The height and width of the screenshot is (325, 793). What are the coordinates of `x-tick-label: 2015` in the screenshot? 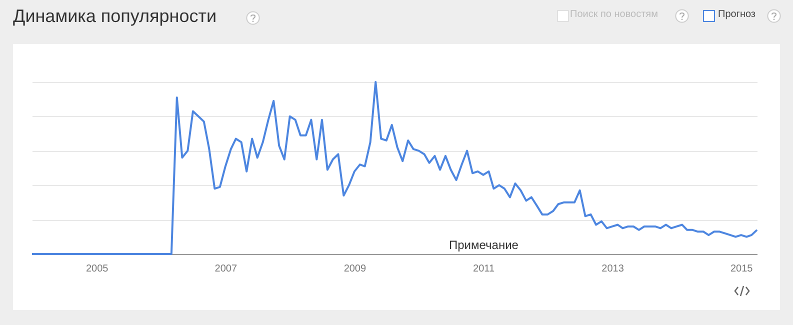 It's located at (742, 269).